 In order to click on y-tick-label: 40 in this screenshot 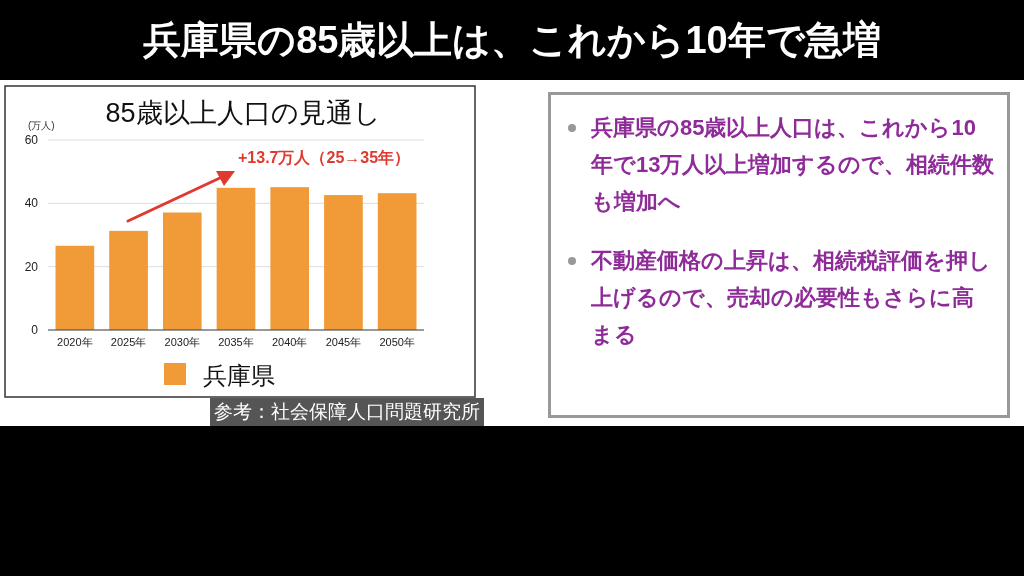, I will do `click(31, 203)`.